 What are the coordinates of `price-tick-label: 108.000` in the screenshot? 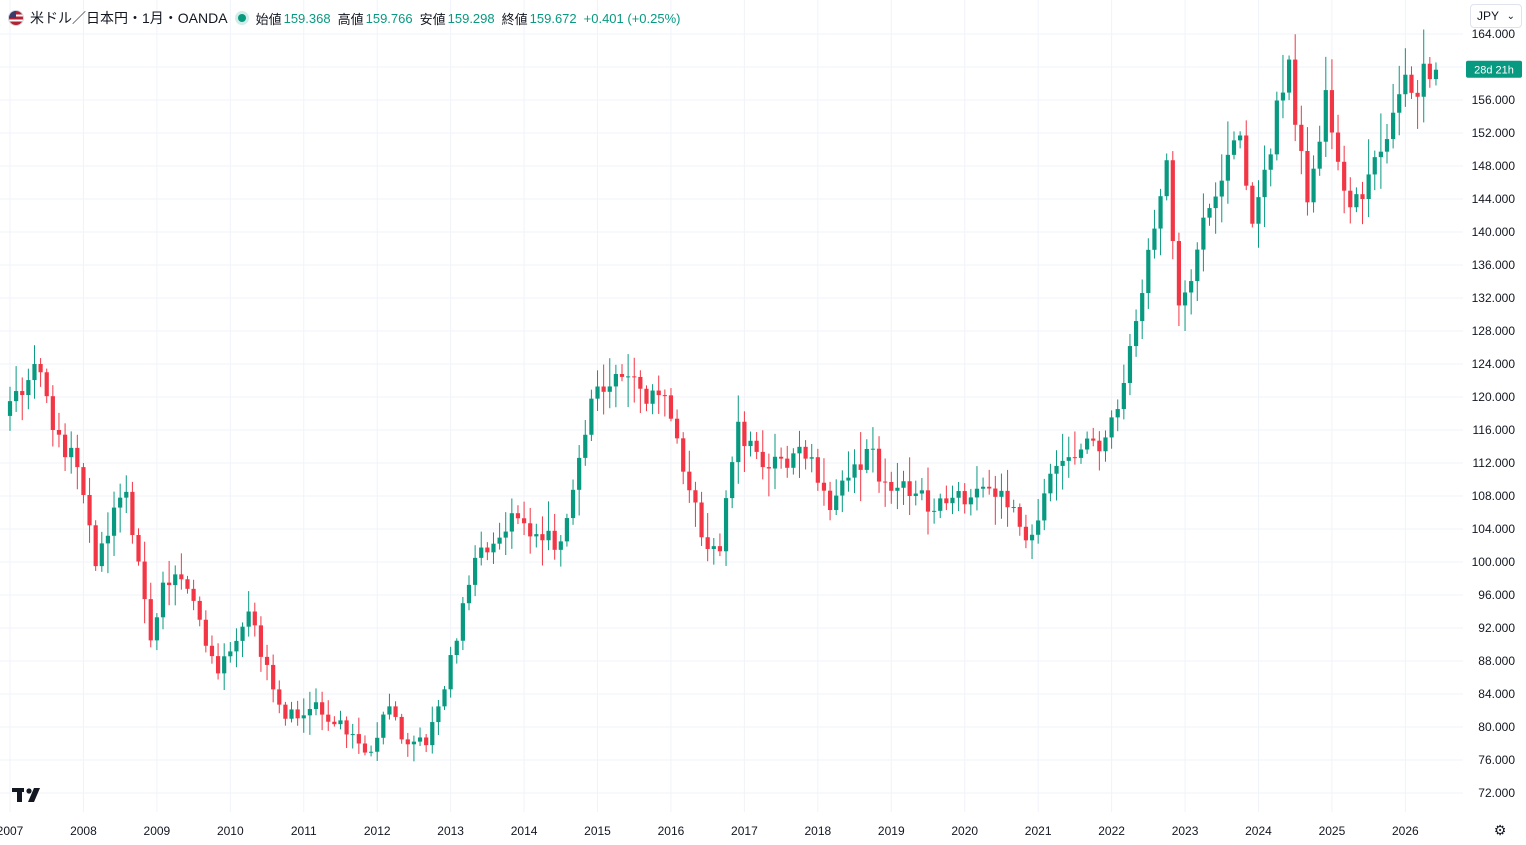 It's located at (1494, 496).